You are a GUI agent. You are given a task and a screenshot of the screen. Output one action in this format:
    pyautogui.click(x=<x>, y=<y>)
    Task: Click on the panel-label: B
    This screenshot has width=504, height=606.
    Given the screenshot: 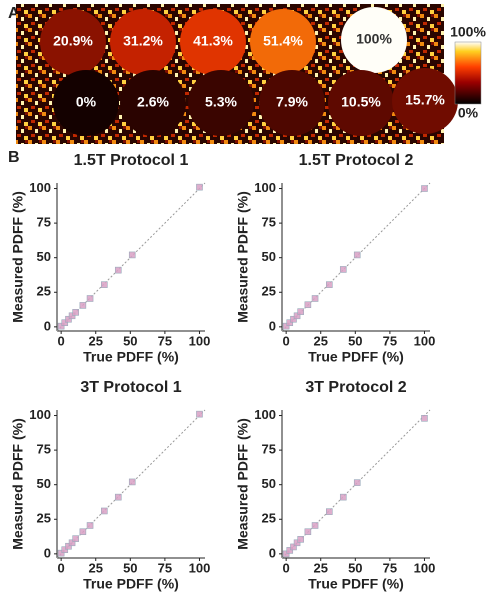 What is the action you would take?
    pyautogui.click(x=14, y=157)
    